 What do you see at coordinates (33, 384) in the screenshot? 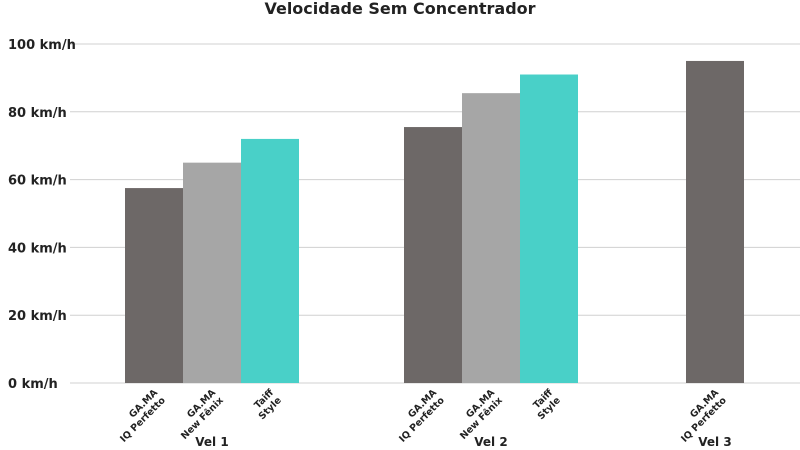
I see `y-tick-label: 0 km/h` at bounding box center [33, 384].